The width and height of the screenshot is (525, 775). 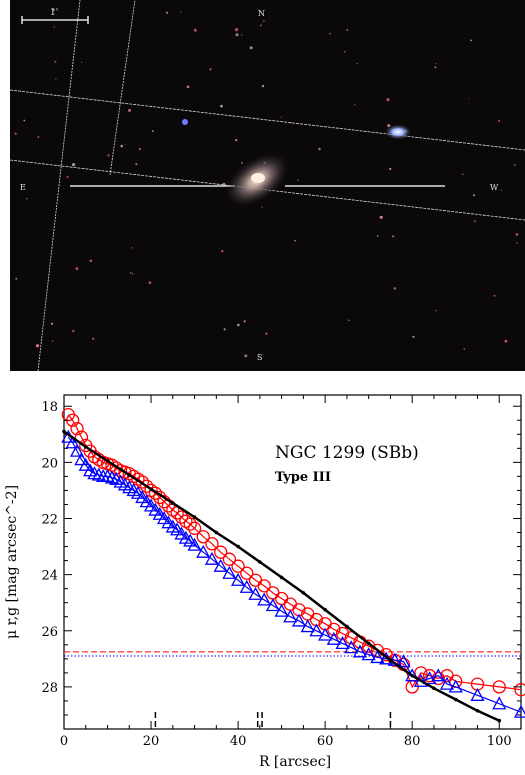 What do you see at coordinates (49, 463) in the screenshot?
I see `y-tick-label: 20` at bounding box center [49, 463].